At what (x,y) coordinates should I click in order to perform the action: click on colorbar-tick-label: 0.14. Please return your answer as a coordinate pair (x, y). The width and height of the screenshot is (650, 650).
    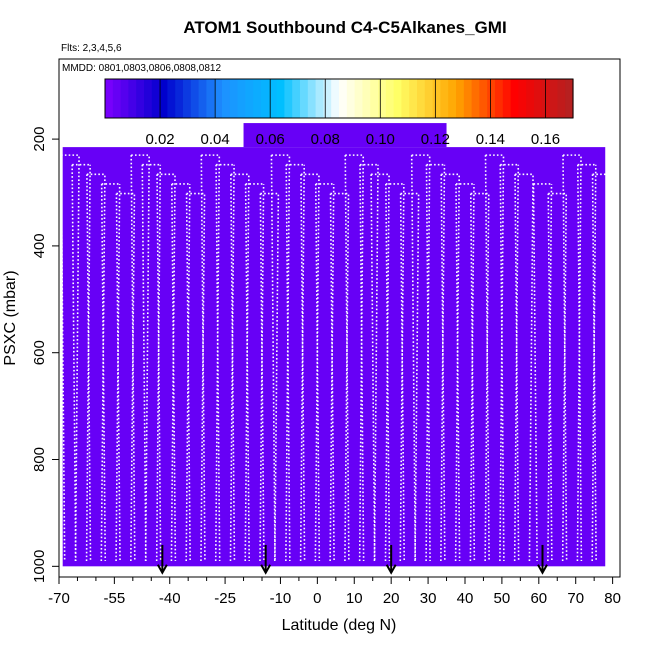
    Looking at the image, I should click on (490, 139).